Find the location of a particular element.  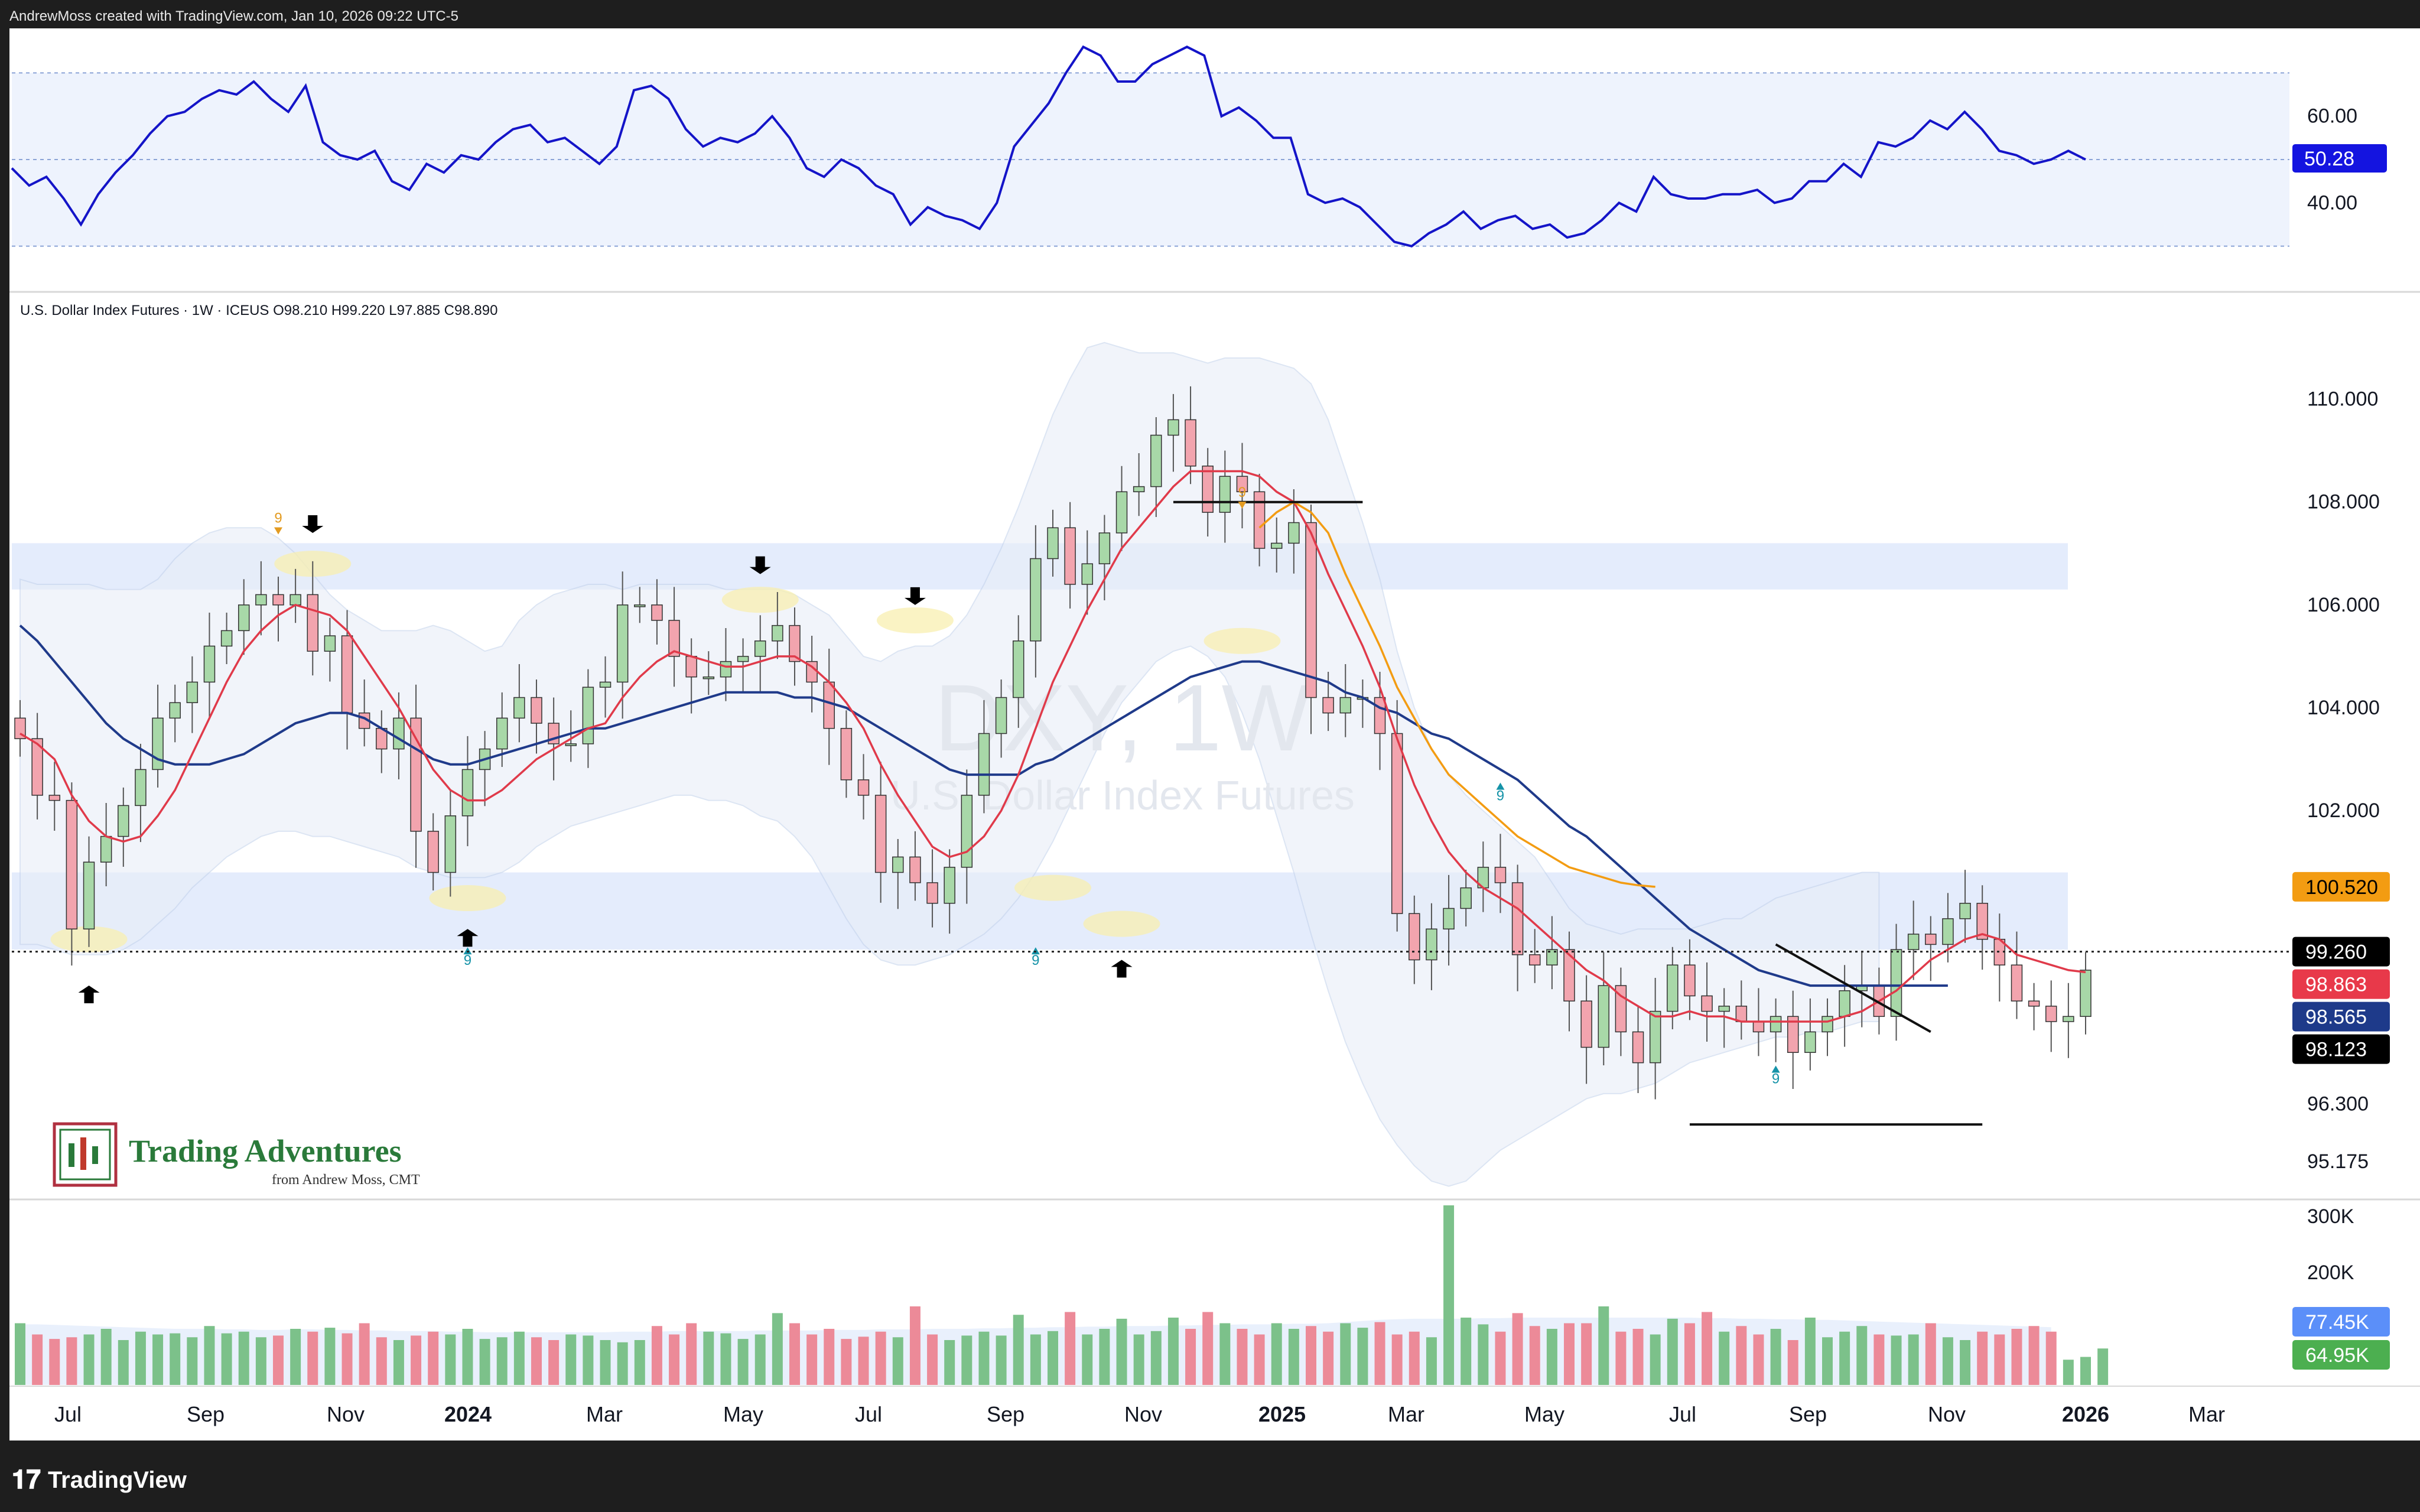

time-tick-label: Sep is located at coordinates (1808, 1414).